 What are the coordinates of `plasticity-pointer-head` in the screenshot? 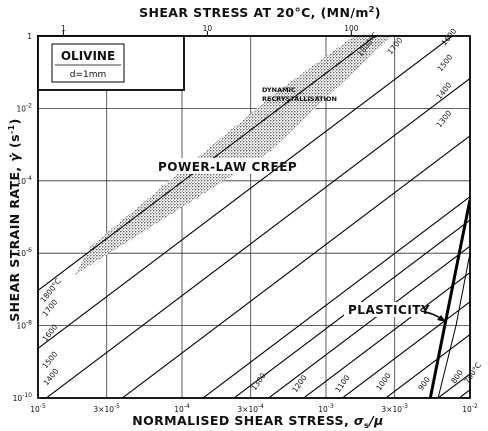 It's located at (441, 318).